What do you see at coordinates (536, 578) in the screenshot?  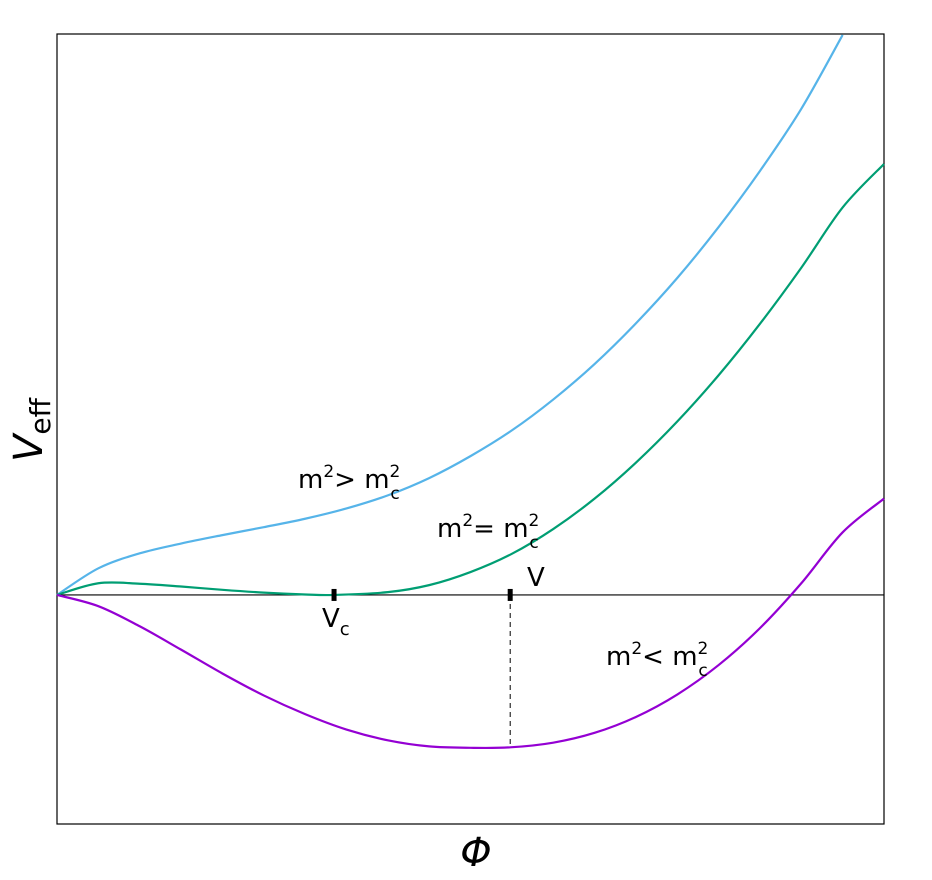 I see `marker-v-label: V` at bounding box center [536, 578].